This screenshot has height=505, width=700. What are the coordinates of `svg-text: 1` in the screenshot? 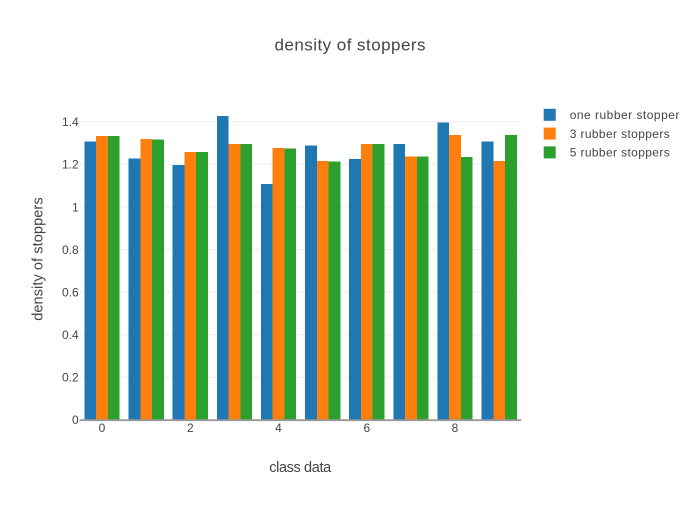 It's located at (75, 207).